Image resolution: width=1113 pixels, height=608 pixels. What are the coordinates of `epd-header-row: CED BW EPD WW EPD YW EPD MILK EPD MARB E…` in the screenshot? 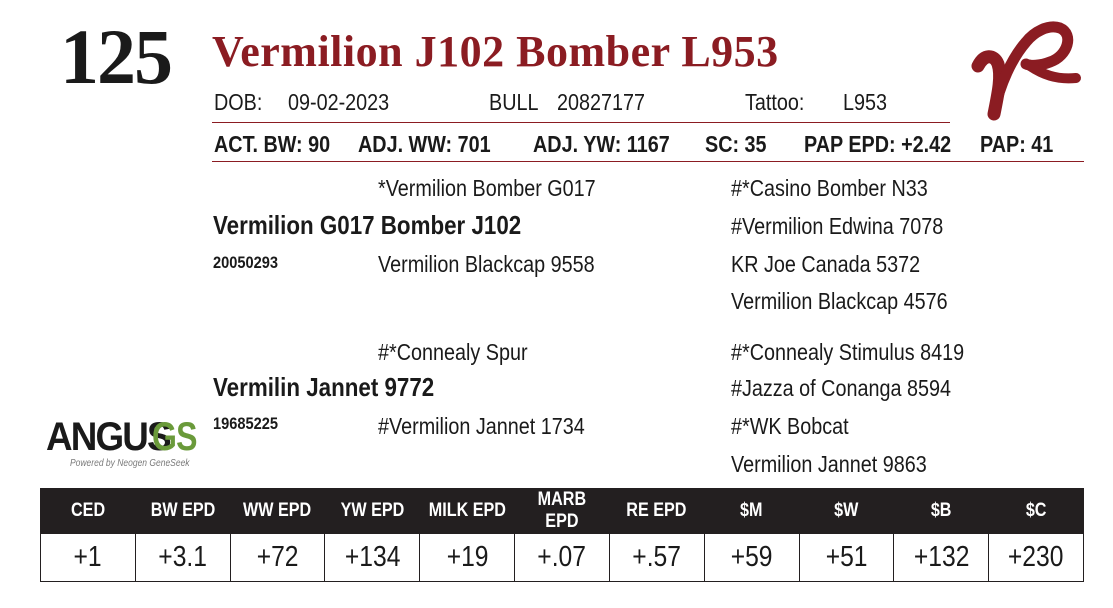 It's located at (562, 511).